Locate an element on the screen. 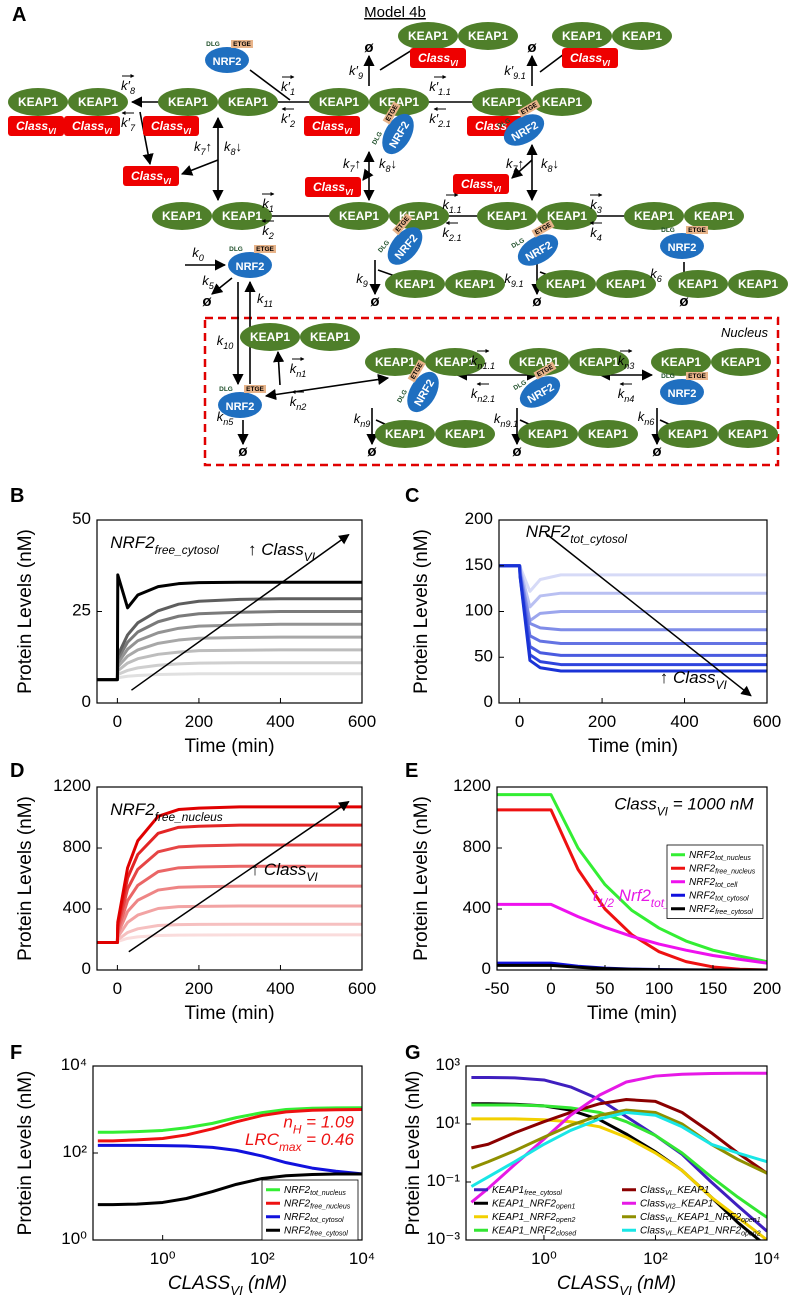 This screenshot has height=1296, width=791. x-axis-label: Time (min) is located at coordinates (633, 746).